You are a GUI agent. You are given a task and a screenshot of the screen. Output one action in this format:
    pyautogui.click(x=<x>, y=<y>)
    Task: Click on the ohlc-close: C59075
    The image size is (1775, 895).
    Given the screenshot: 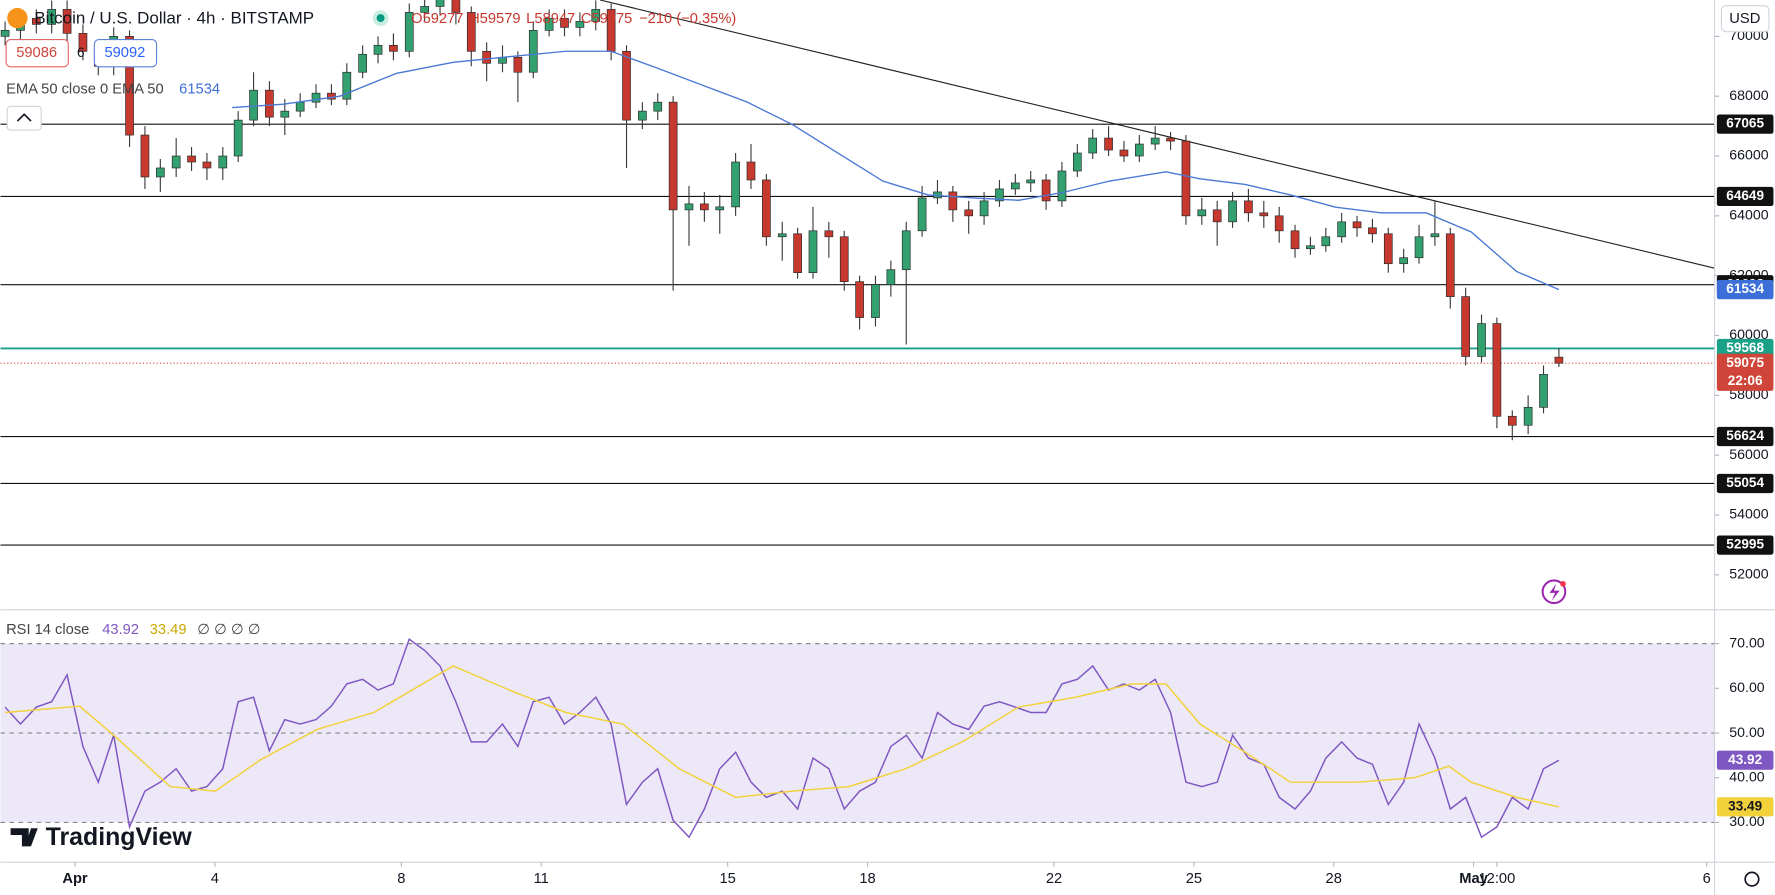 What is the action you would take?
    pyautogui.click(x=606, y=19)
    